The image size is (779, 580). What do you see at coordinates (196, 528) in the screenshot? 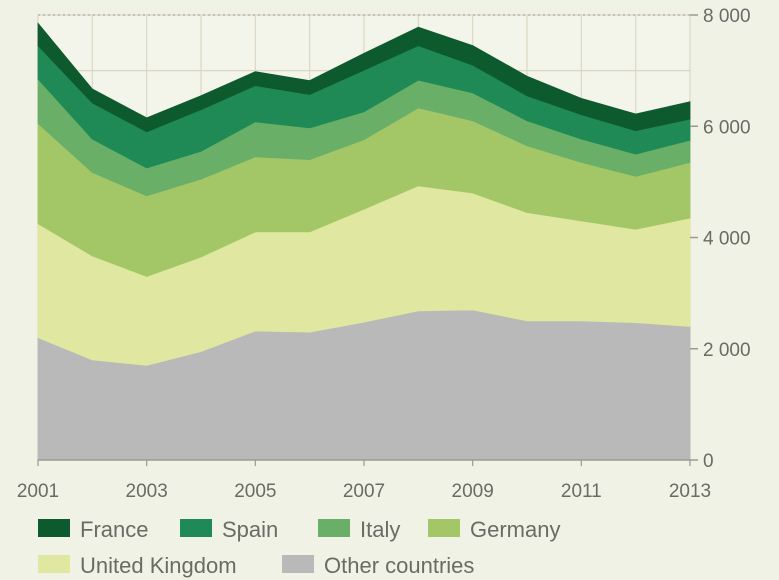
I see `legend-swatch-spain` at bounding box center [196, 528].